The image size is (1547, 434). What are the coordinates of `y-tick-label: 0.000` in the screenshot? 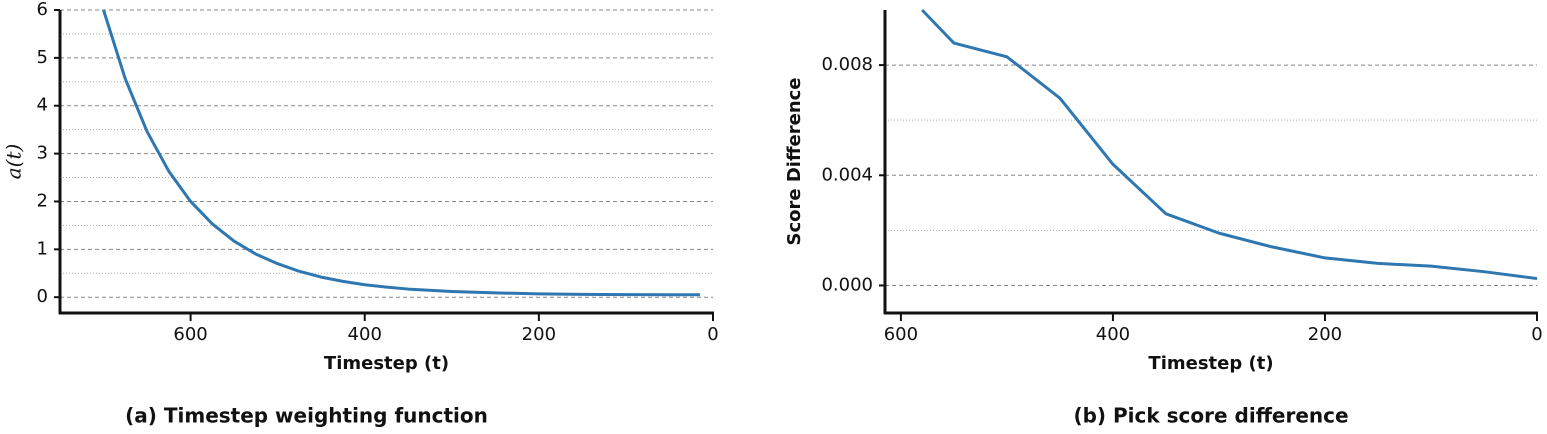 It's located at (847, 284).